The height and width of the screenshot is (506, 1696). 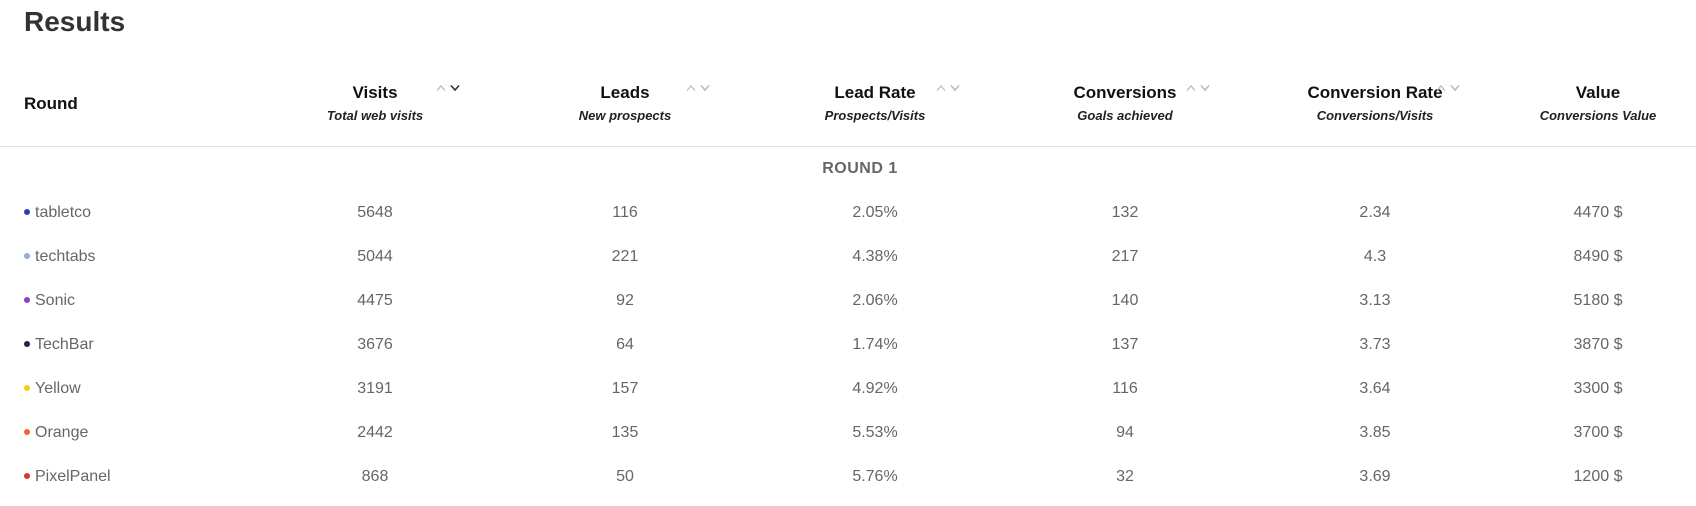 I want to click on visits-cell: 5648, so click(x=375, y=212).